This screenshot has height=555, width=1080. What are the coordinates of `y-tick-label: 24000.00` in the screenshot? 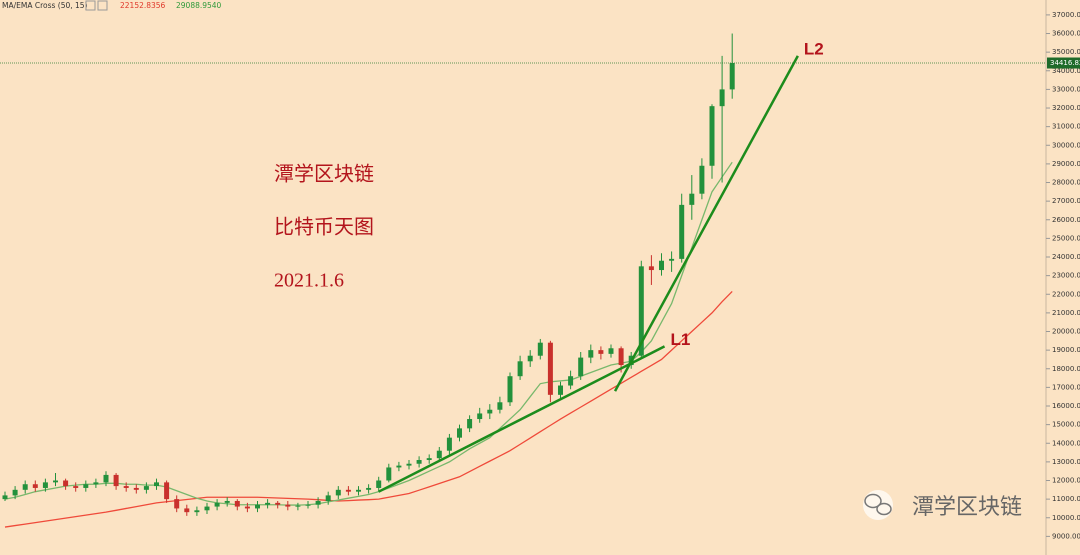 It's located at (1066, 257).